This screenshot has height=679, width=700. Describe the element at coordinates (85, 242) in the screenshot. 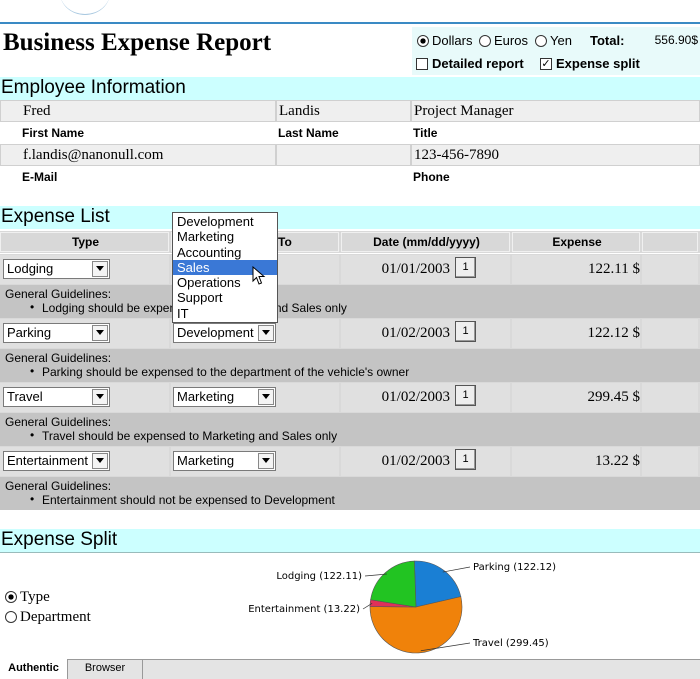

I see `column-header: Type` at that location.